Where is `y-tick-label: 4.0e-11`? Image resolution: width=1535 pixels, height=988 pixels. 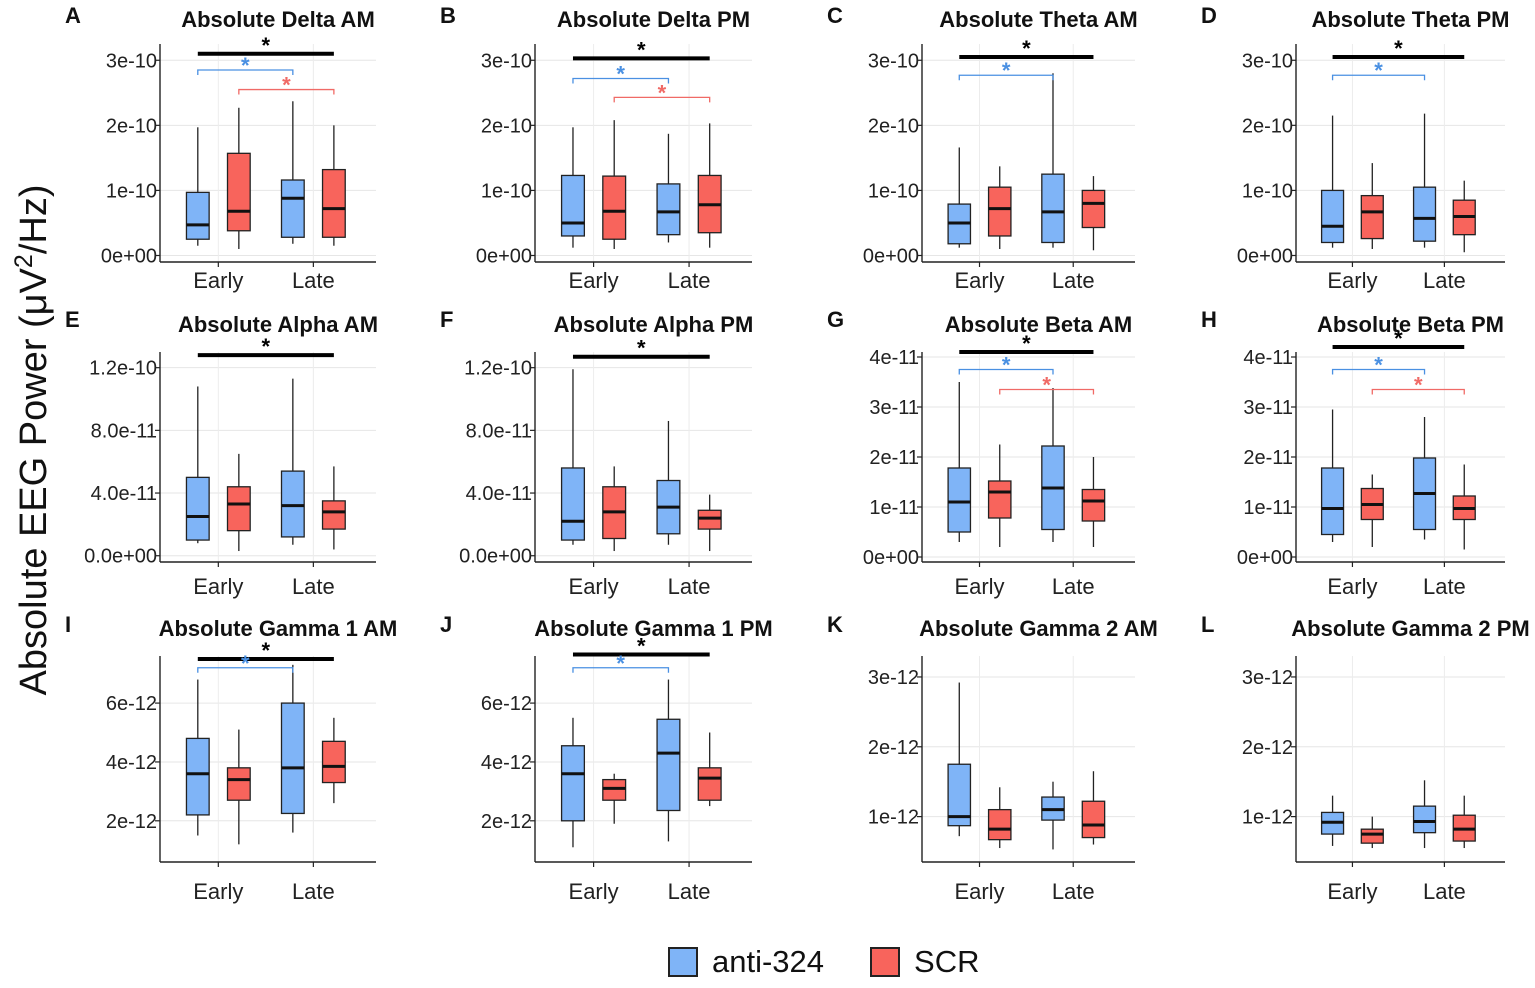
y-tick-label: 4.0e-11 is located at coordinates (499, 494).